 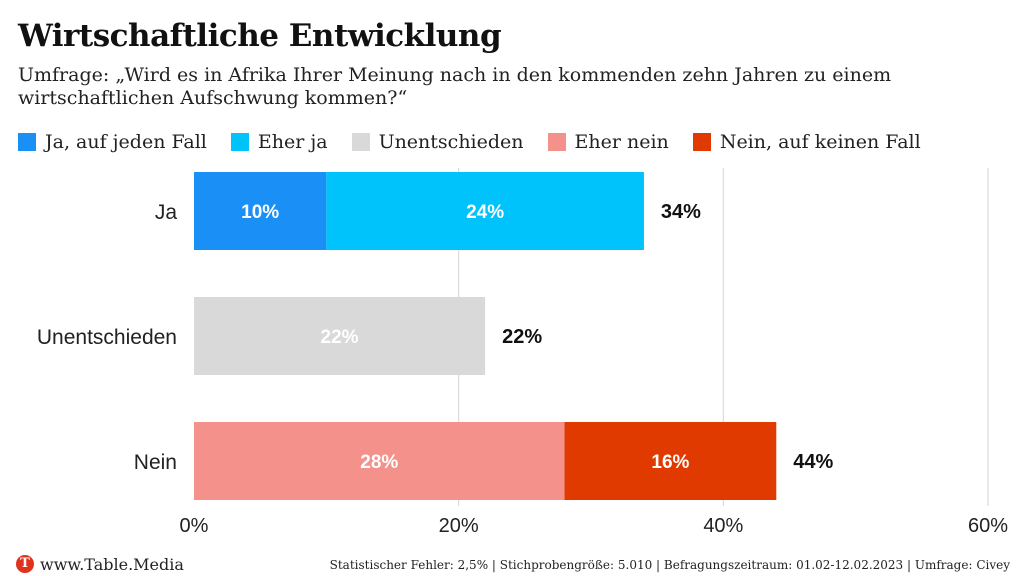 I want to click on legend-item: Eher nein, so click(x=608, y=142).